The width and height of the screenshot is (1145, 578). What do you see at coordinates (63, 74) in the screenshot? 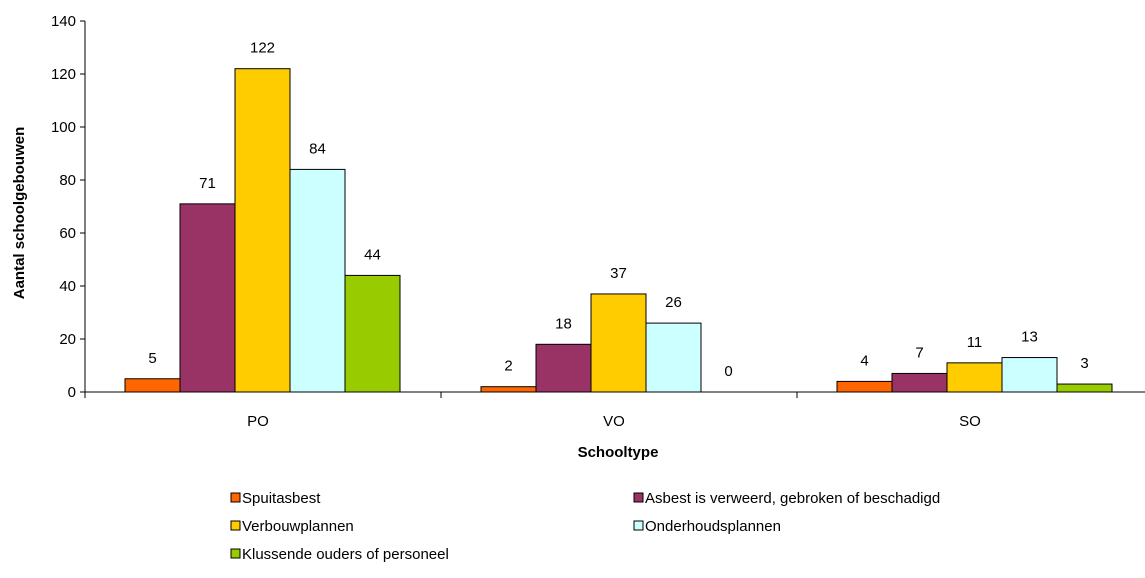
I see `y-tick-label: 120` at bounding box center [63, 74].